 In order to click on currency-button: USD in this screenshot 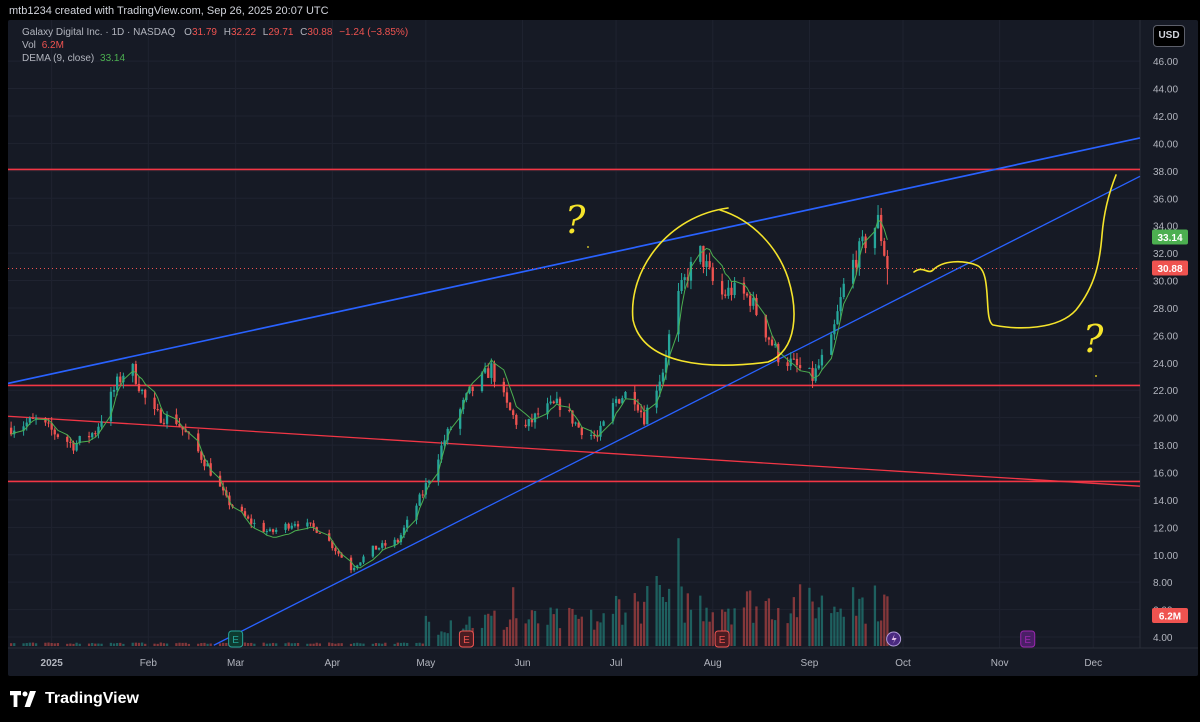, I will do `click(1169, 36)`.